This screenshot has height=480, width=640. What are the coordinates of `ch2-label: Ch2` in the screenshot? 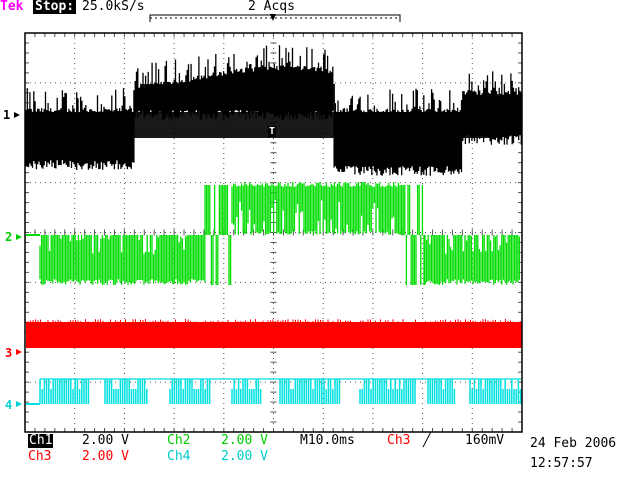 It's located at (179, 440).